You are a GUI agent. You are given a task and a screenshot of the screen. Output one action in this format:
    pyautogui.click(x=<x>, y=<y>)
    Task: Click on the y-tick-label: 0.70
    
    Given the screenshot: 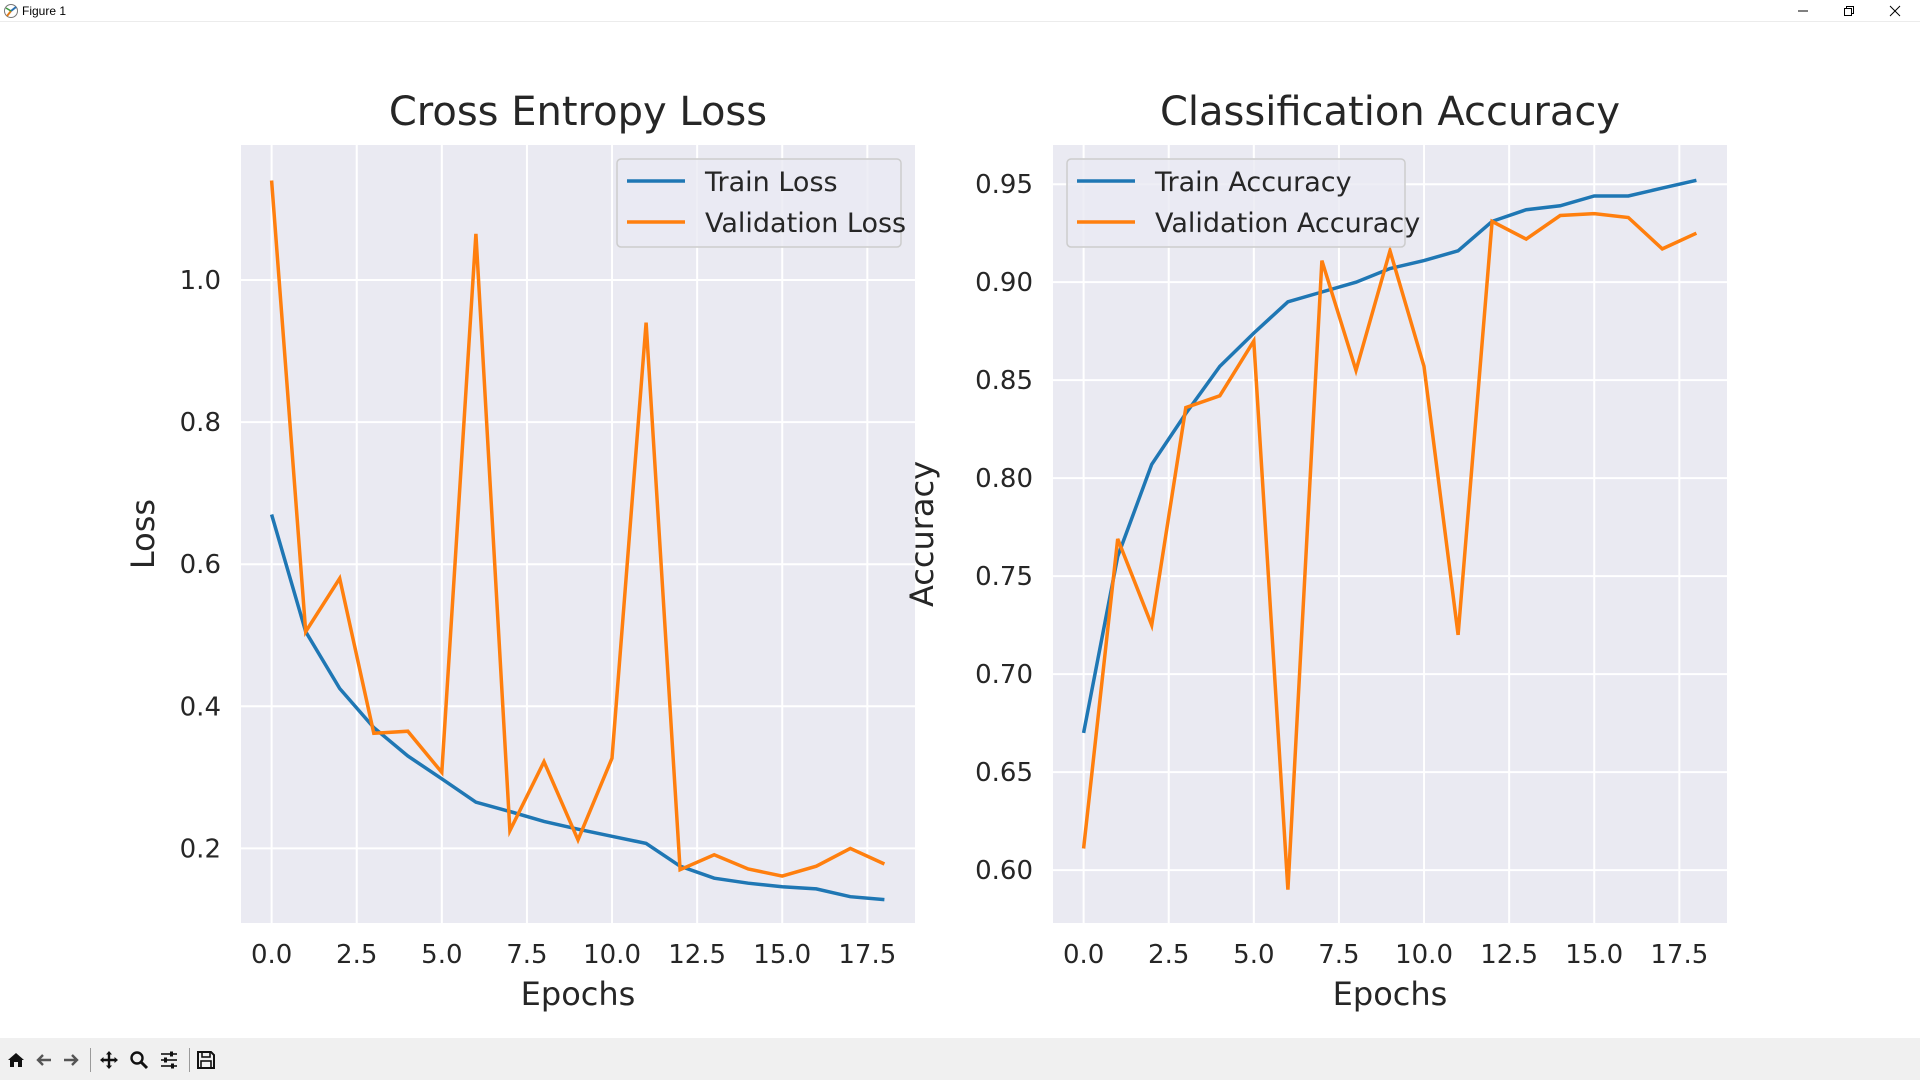 What is the action you would take?
    pyautogui.click(x=1004, y=675)
    